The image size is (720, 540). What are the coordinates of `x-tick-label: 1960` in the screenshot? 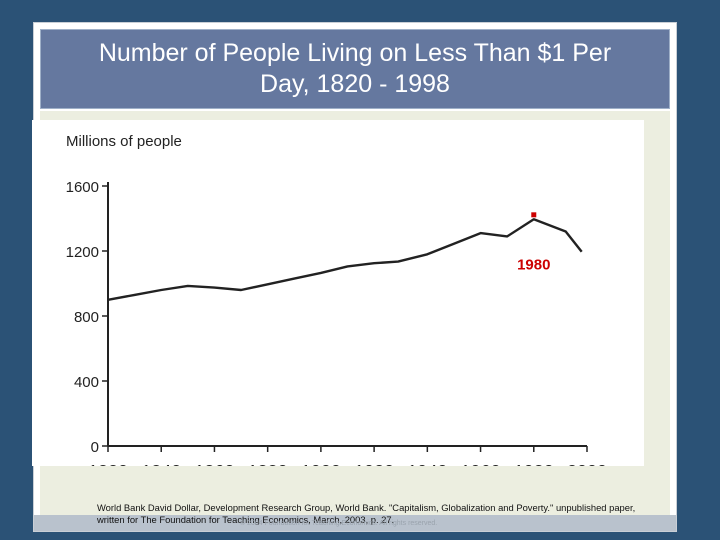 It's located at (481, 464).